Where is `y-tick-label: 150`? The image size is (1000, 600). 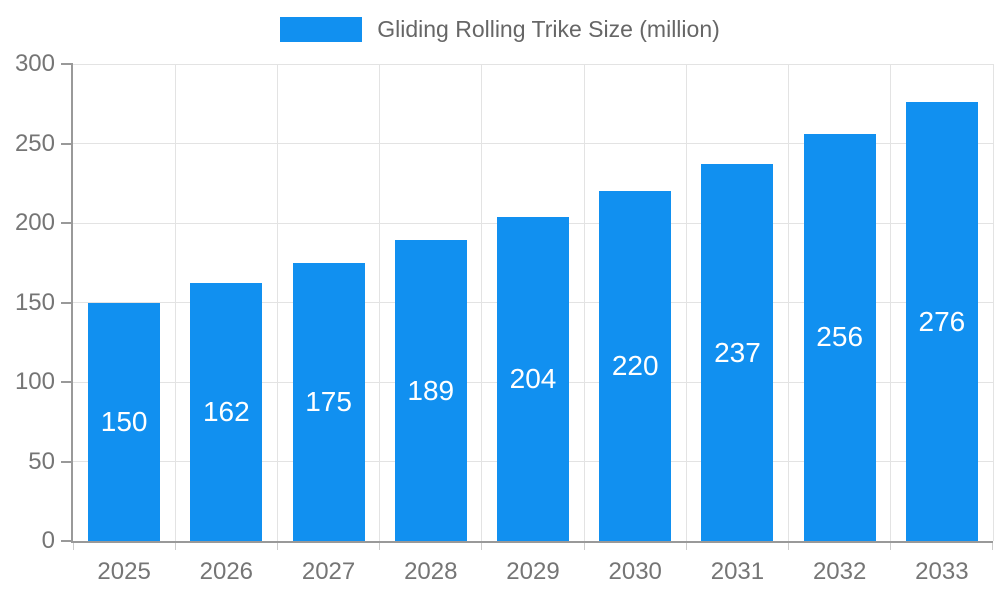
y-tick-label: 150 is located at coordinates (34, 302).